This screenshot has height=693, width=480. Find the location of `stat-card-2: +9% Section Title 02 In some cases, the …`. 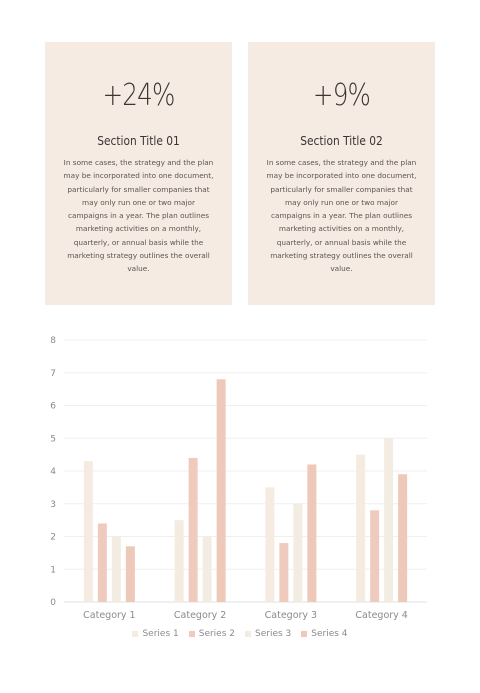

stat-card-2: +9% Section Title 02 In some cases, the … is located at coordinates (341, 173).